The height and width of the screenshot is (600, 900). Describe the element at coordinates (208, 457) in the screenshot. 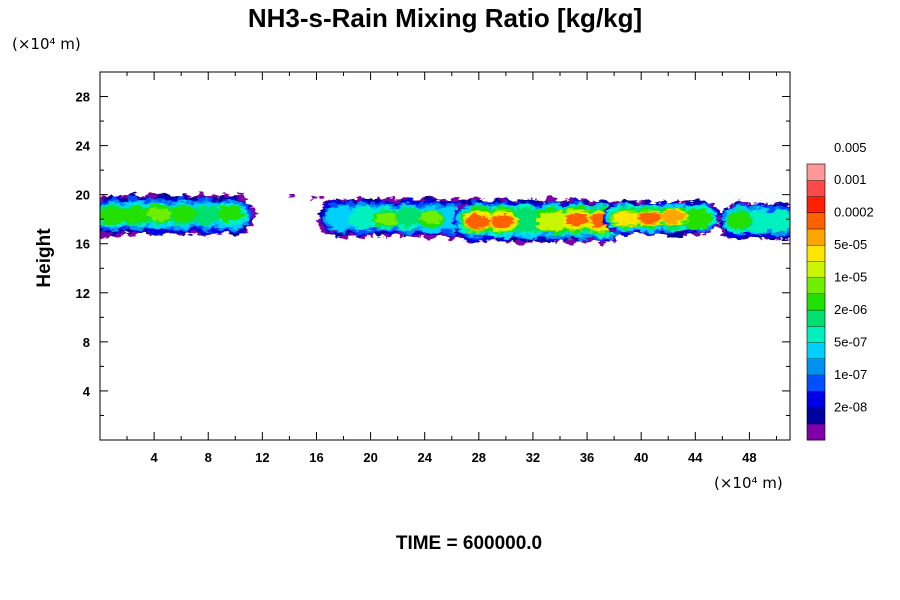

I see `x-tick-label: 8` at that location.